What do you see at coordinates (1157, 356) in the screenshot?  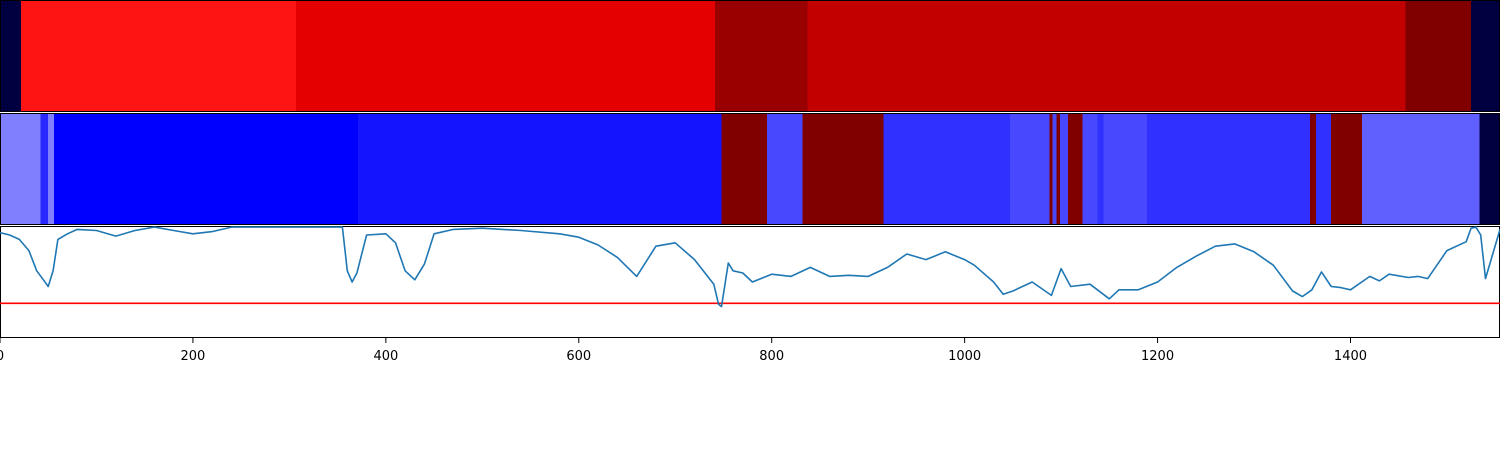 I see `x-tick-label-1200: 1200` at bounding box center [1157, 356].